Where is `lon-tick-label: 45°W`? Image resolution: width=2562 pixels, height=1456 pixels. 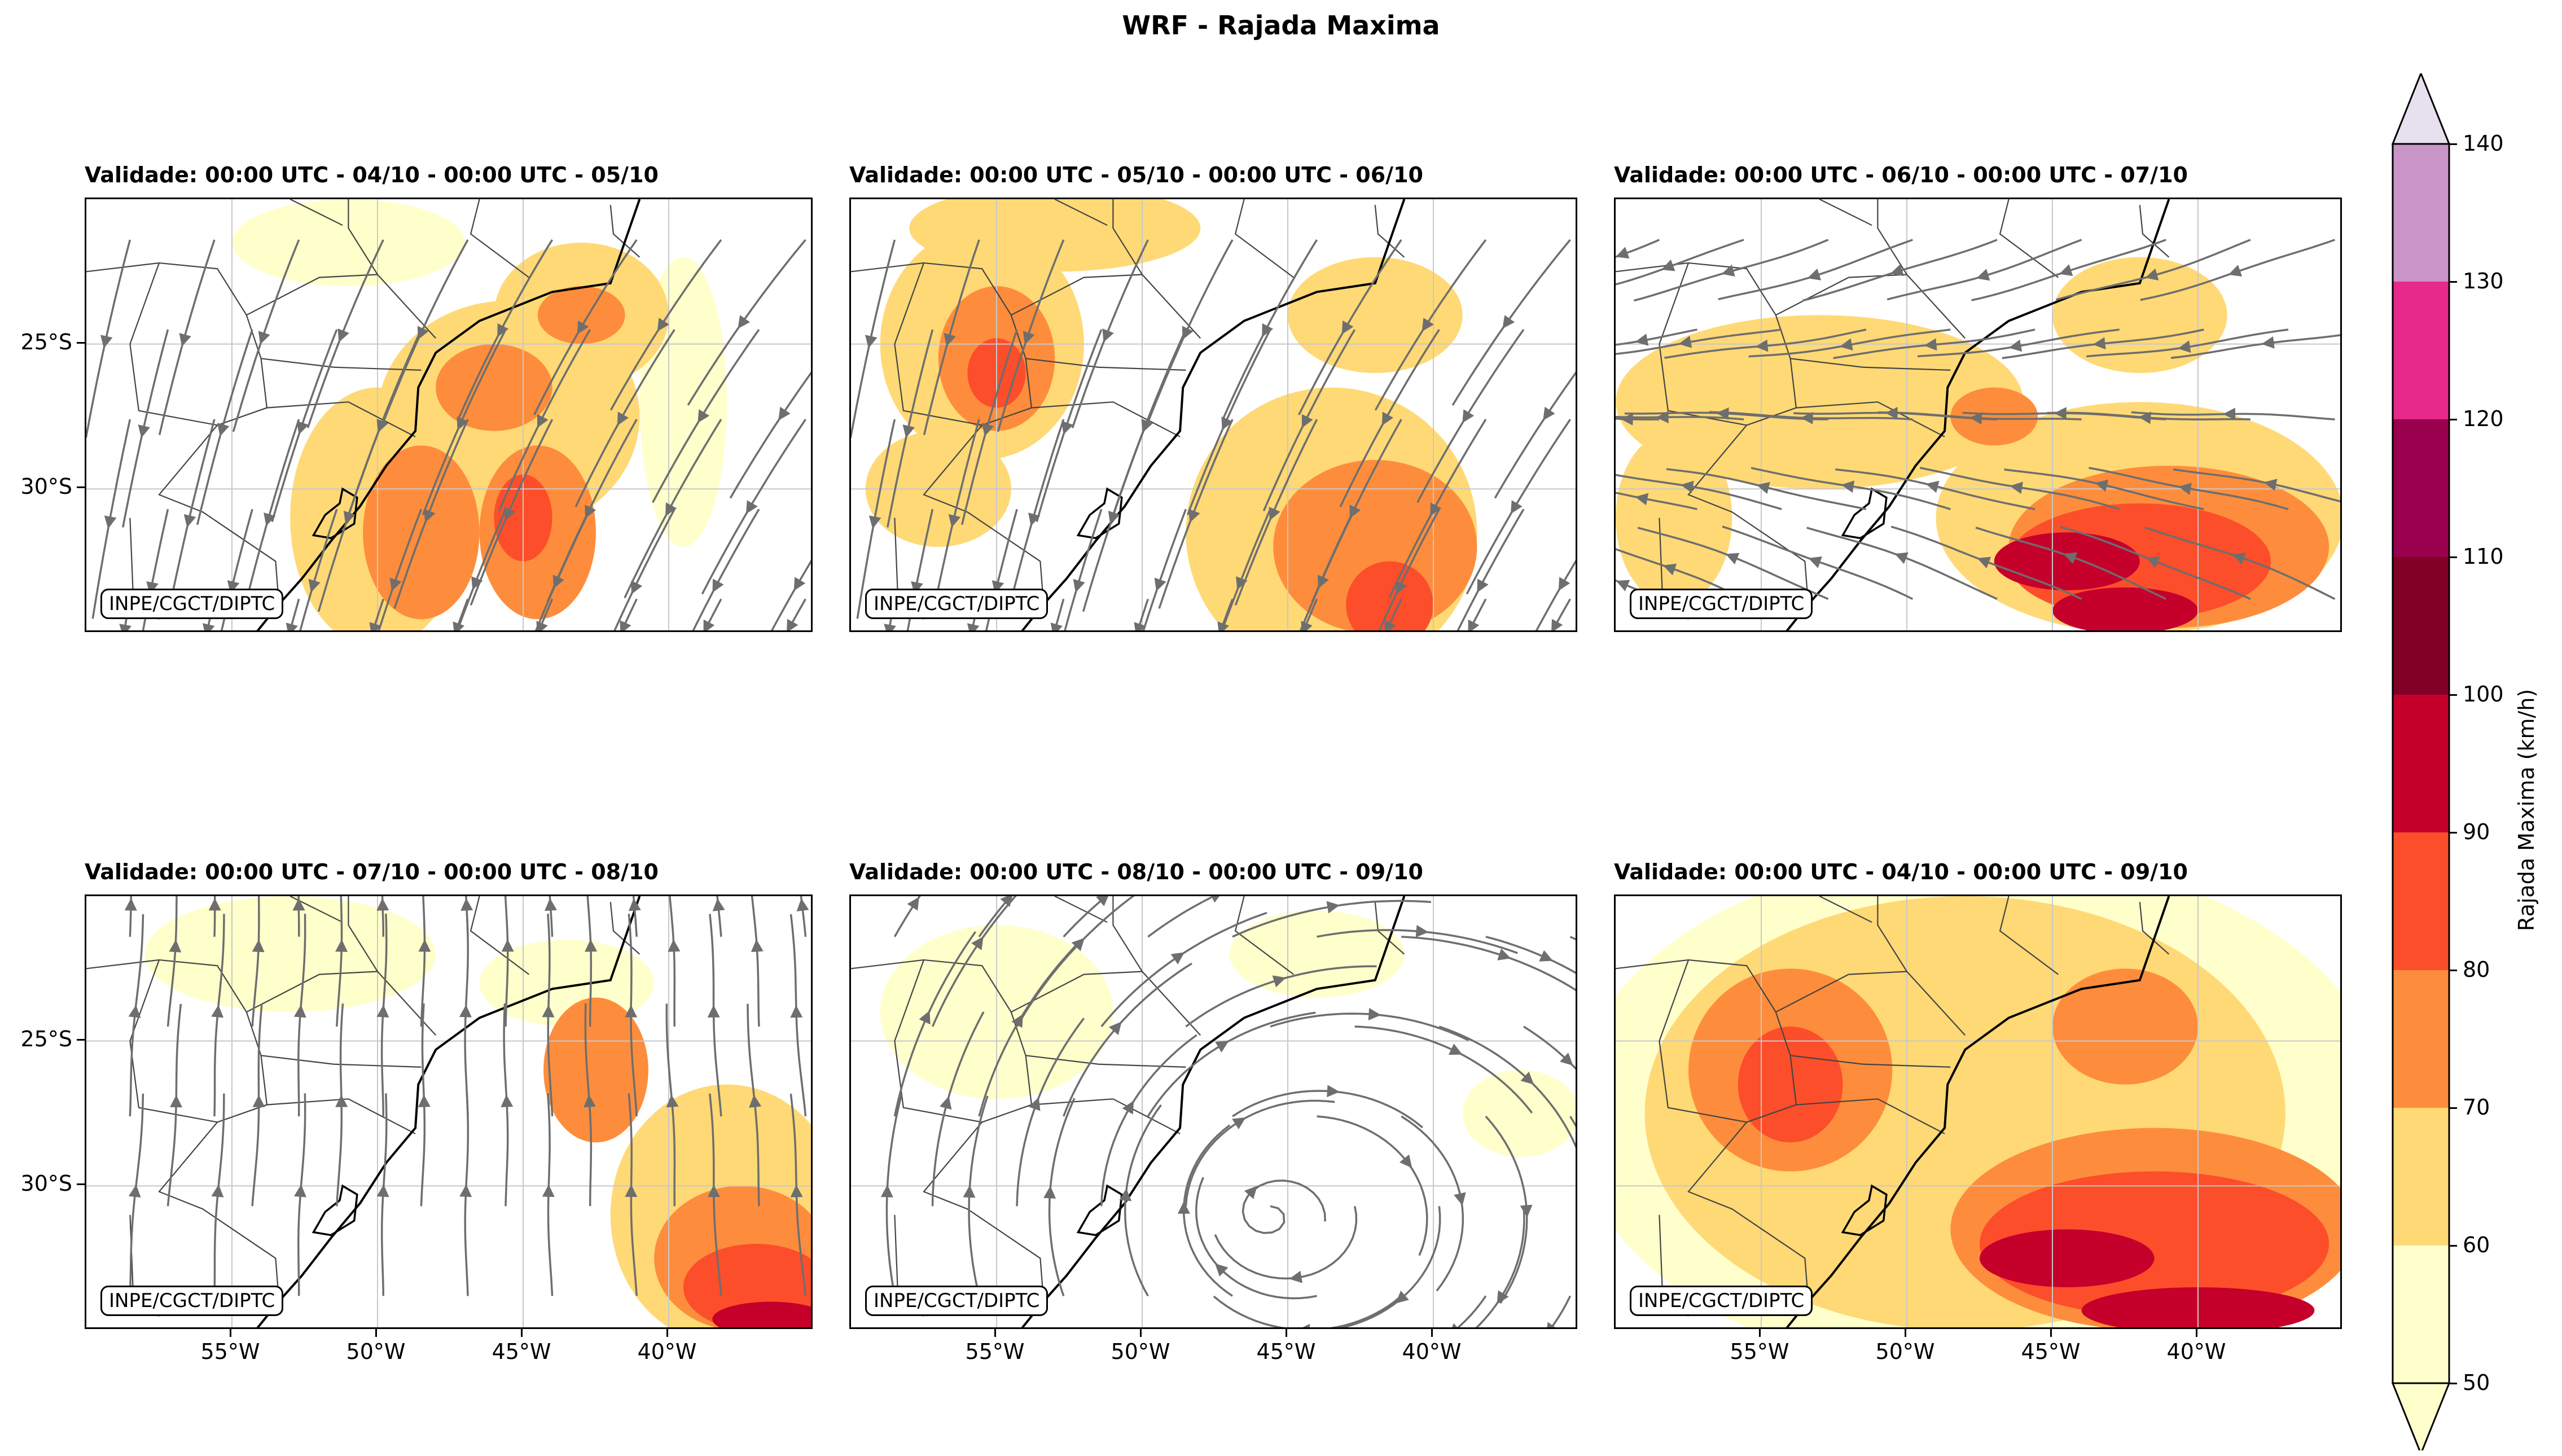 lon-tick-label: 45°W is located at coordinates (521, 1351).